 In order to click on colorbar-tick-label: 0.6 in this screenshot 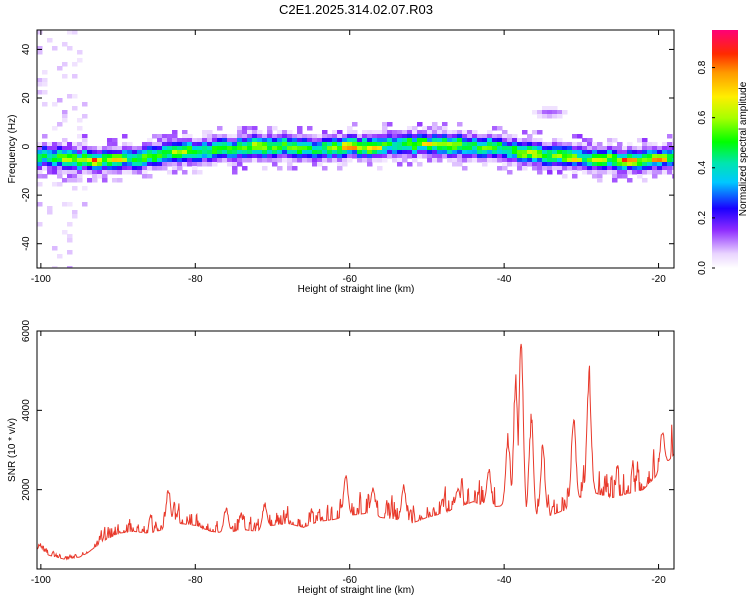, I will do `click(702, 117)`.